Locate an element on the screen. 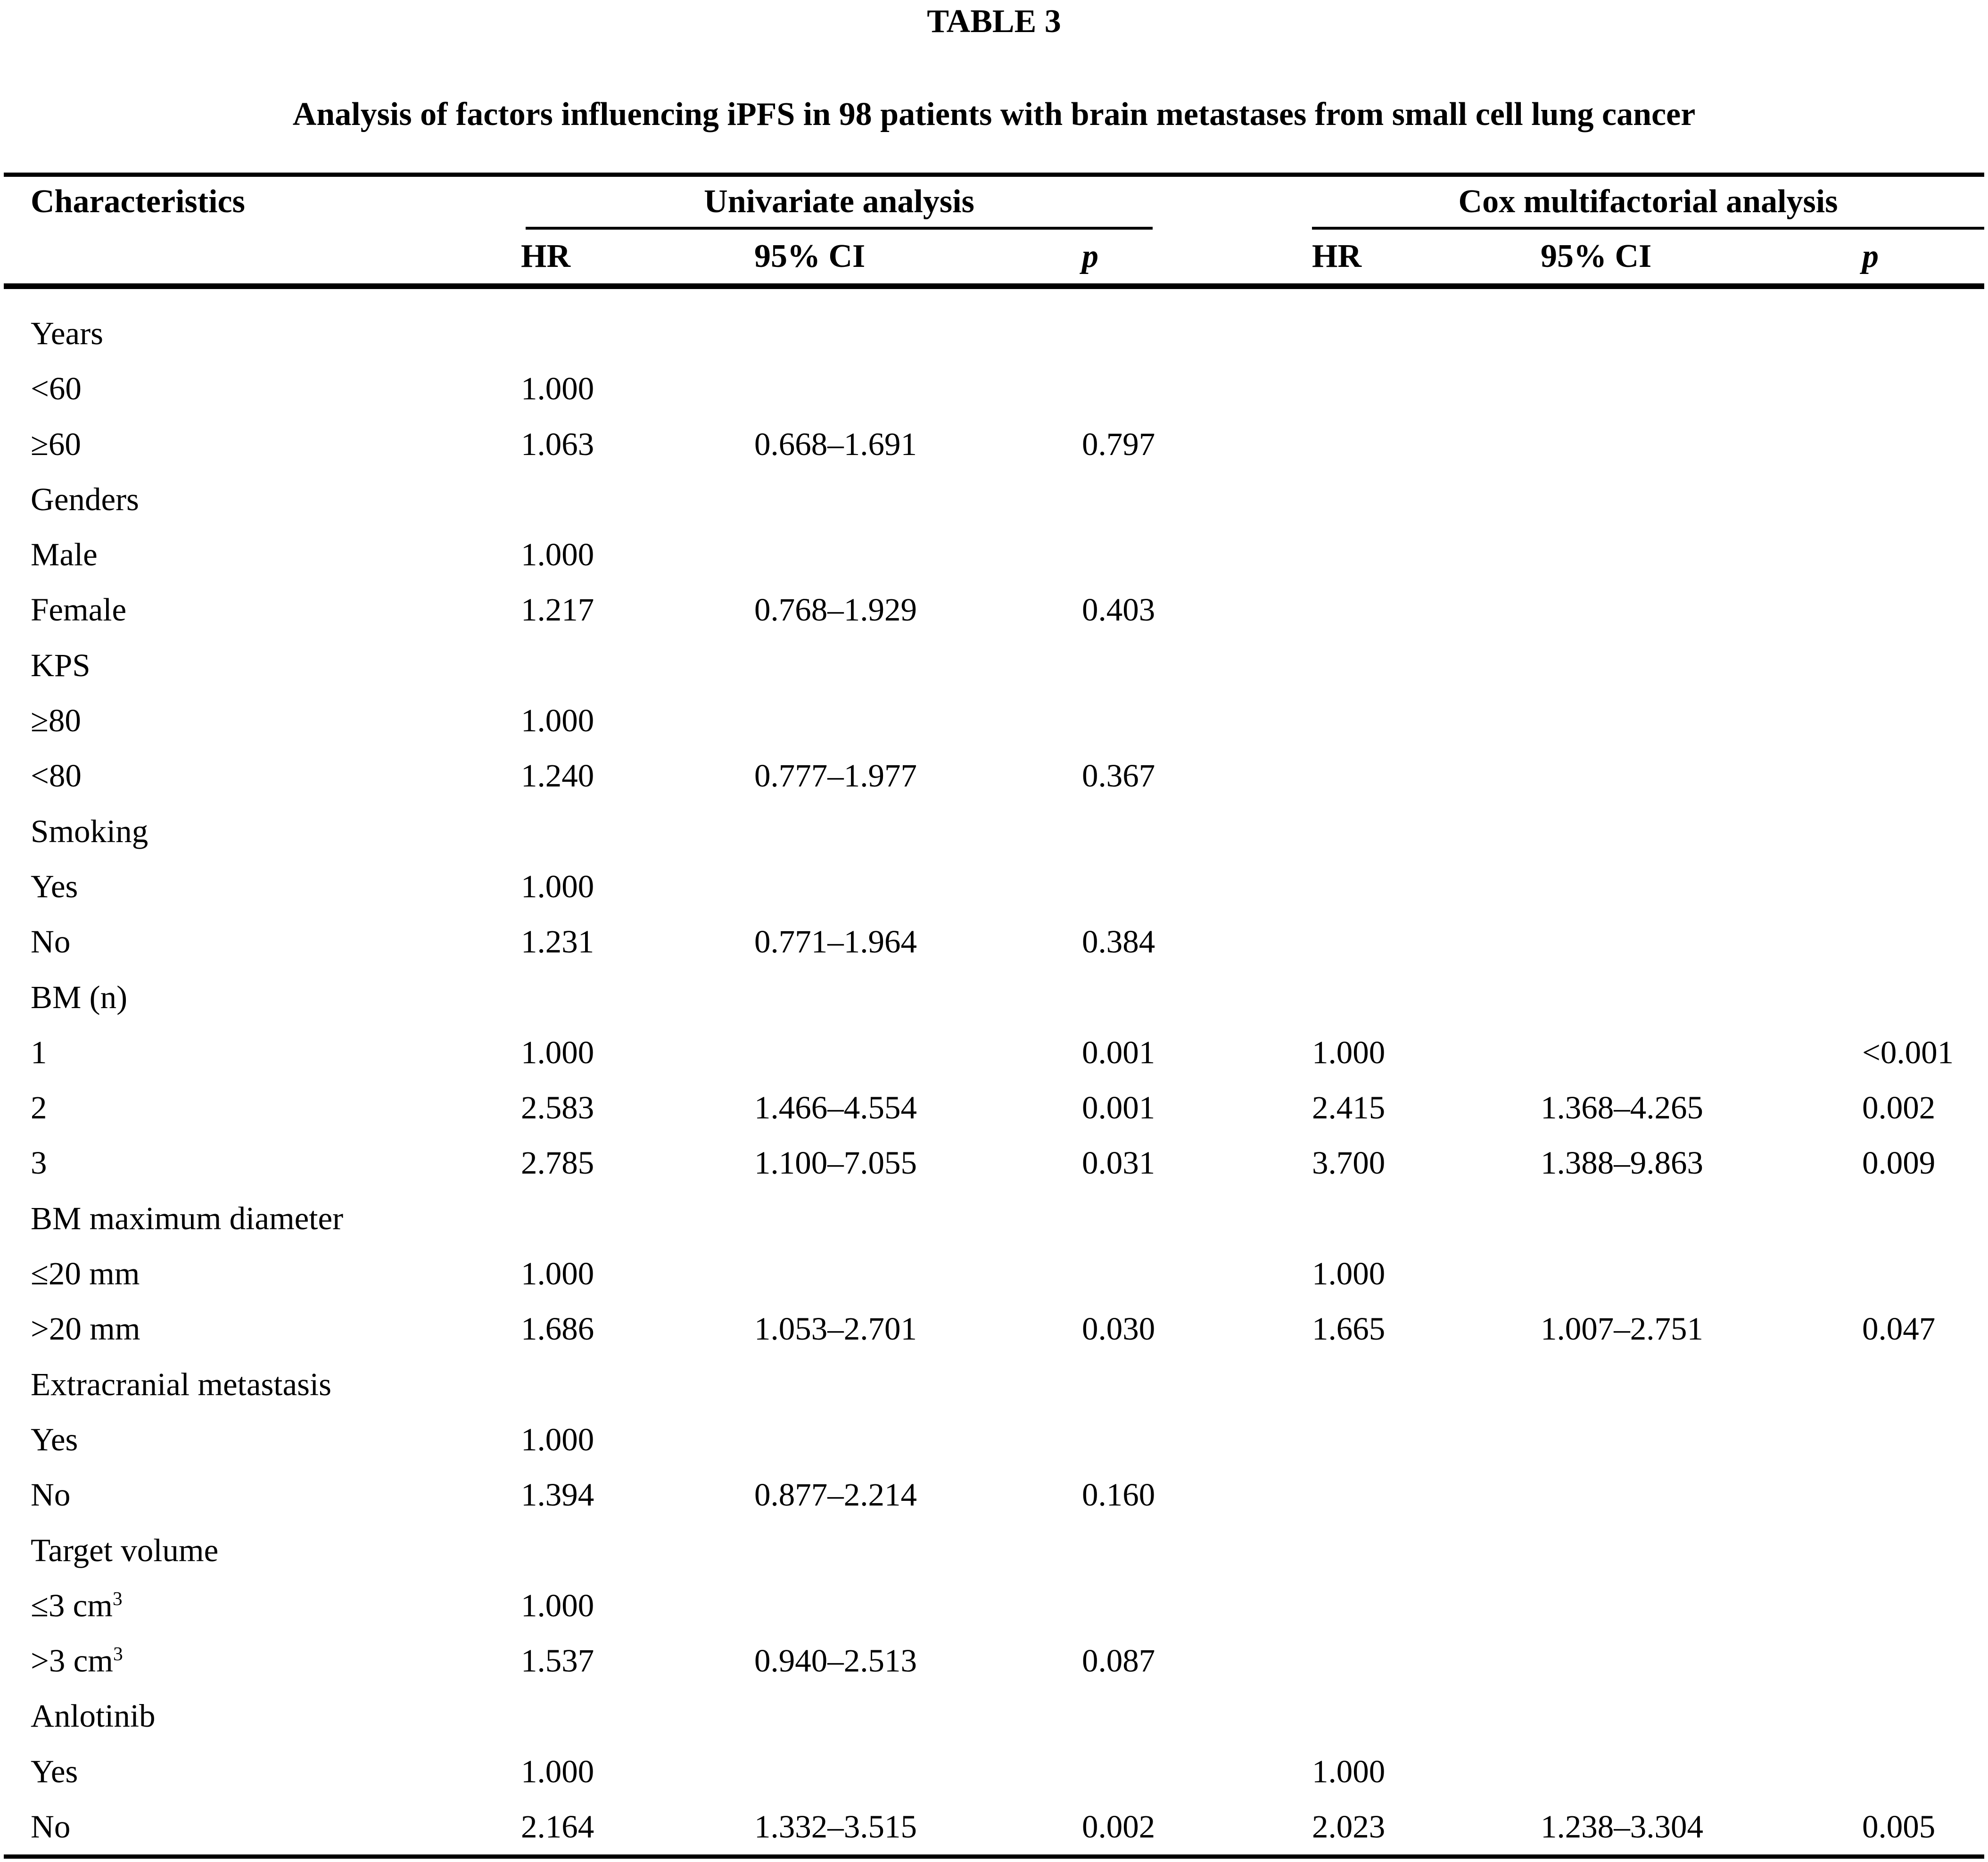 The image size is (1988, 1862). cox-hr-cell: 3.700 is located at coordinates (1349, 1163).